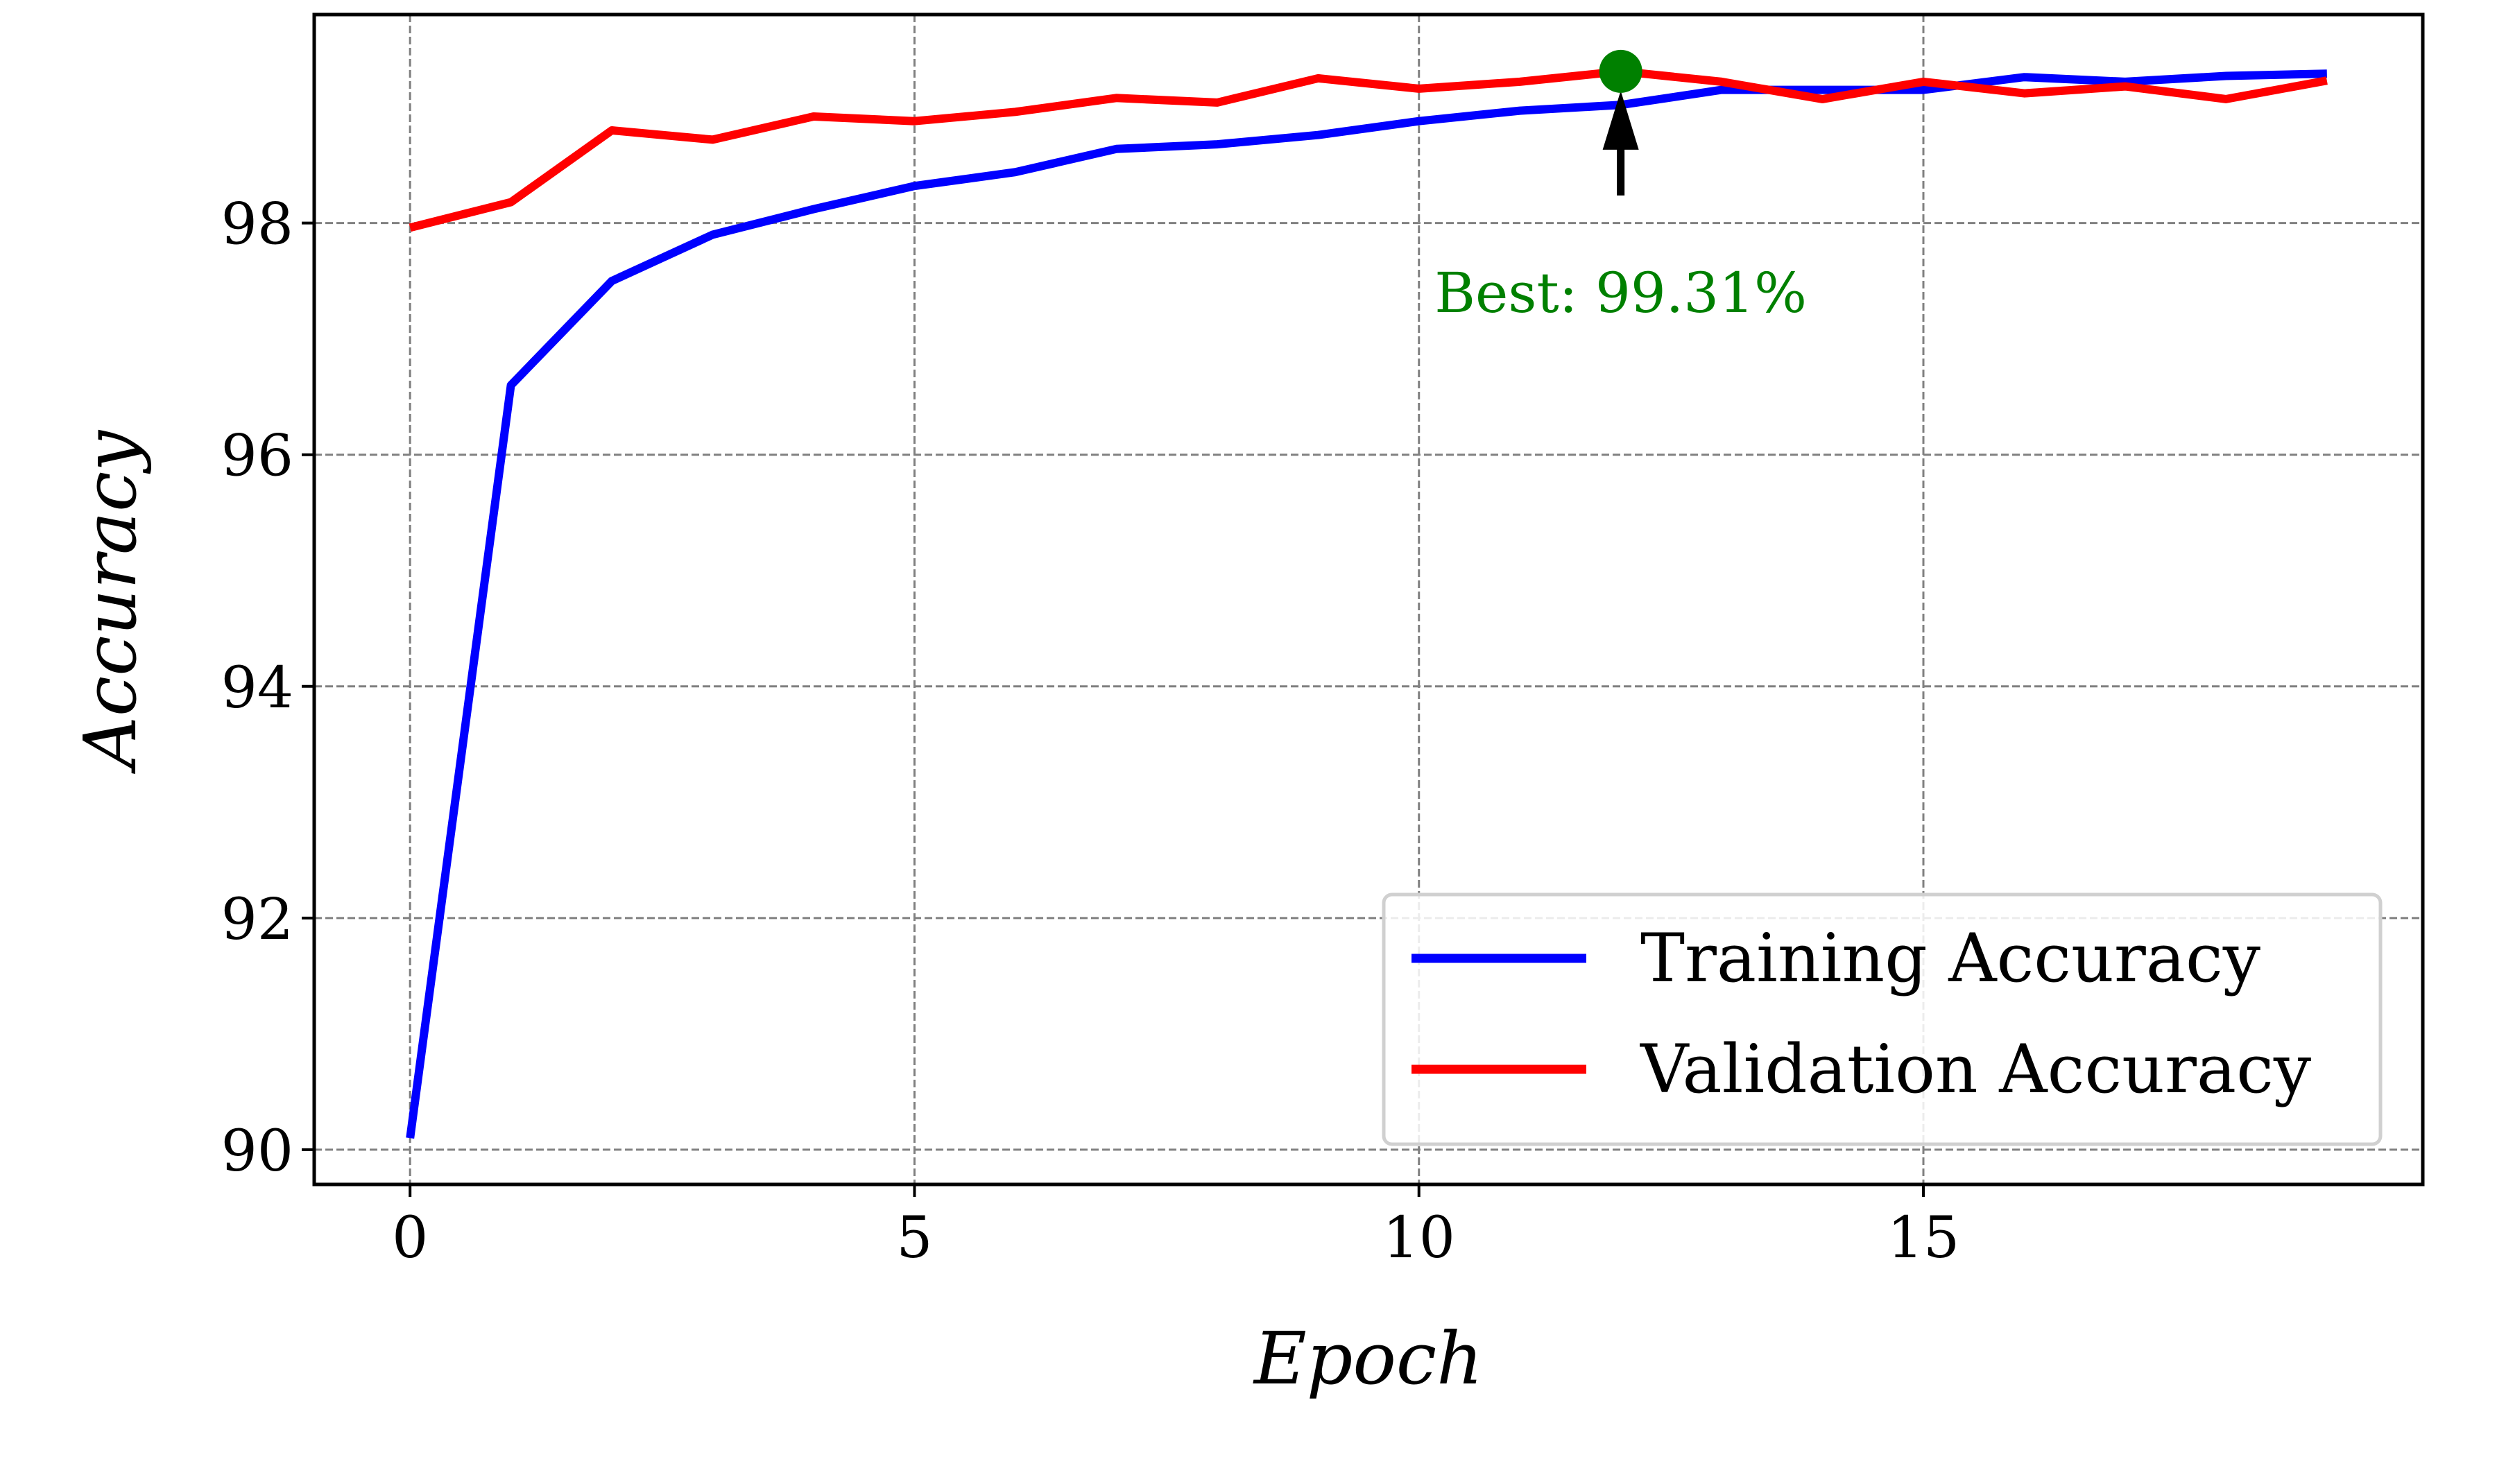  I want to click on legend: Training Accuracy Validation Accuracy, so click(1882, 1019).